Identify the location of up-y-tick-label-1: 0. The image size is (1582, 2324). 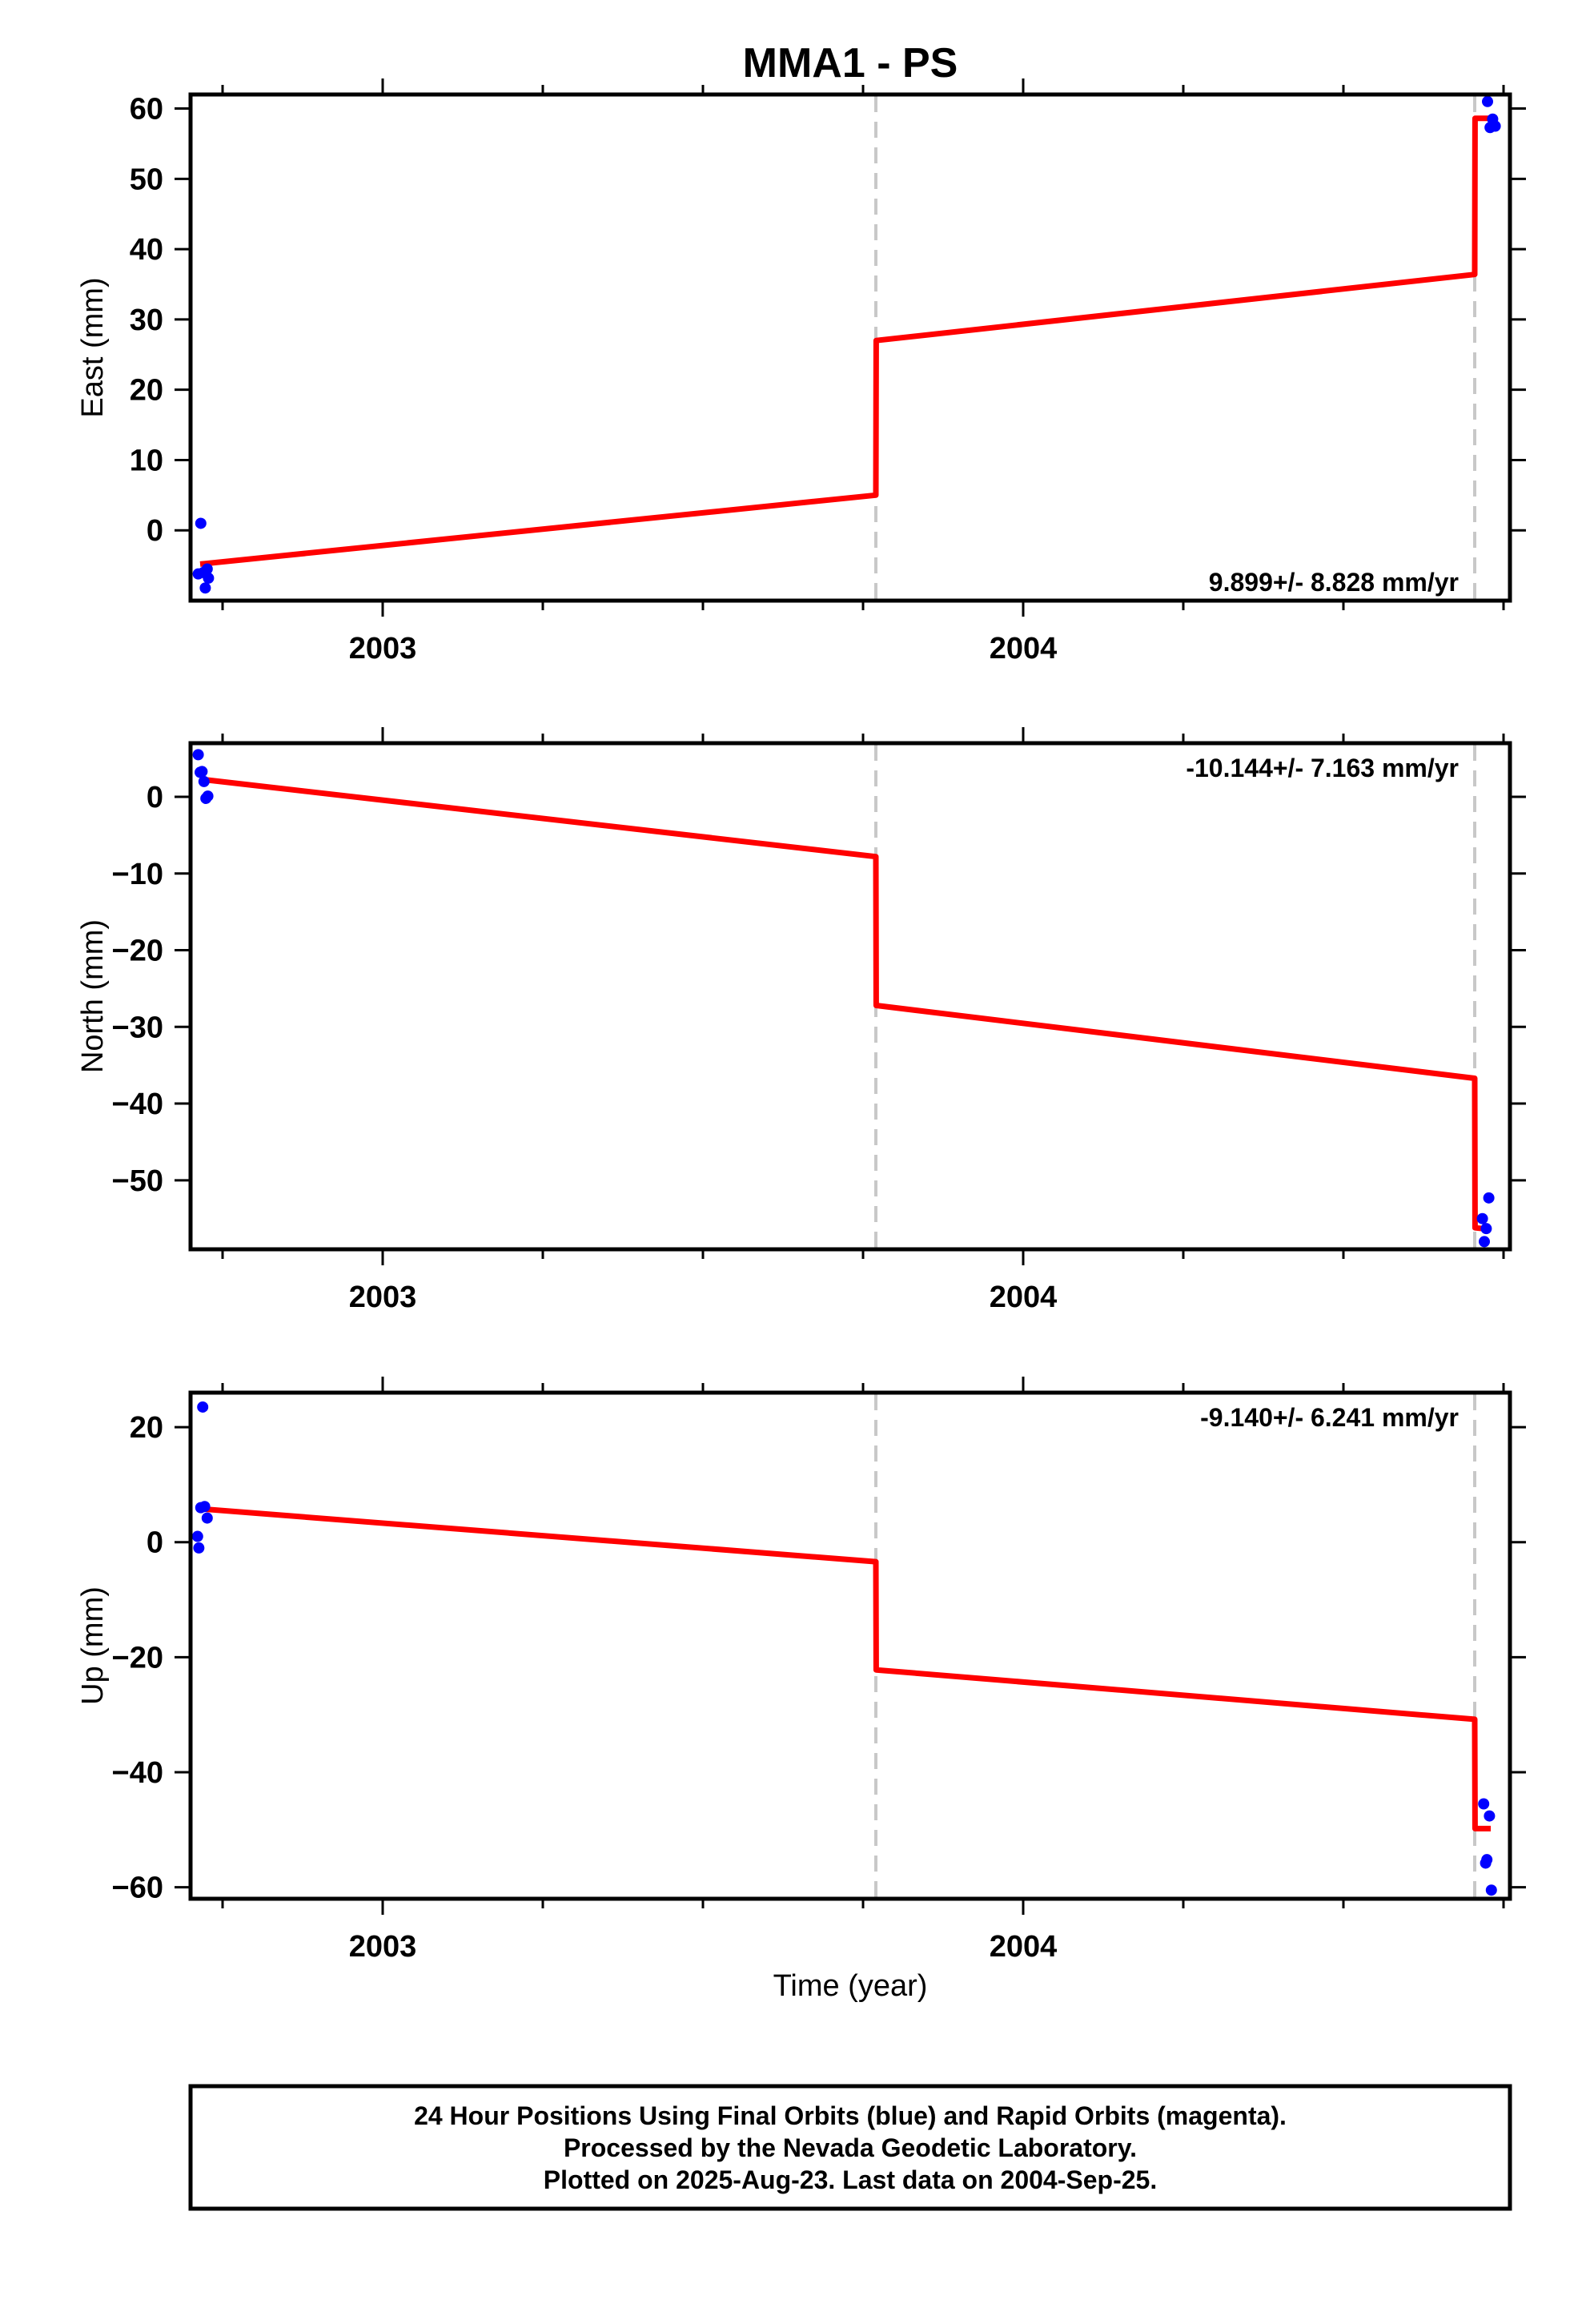
(155, 1543).